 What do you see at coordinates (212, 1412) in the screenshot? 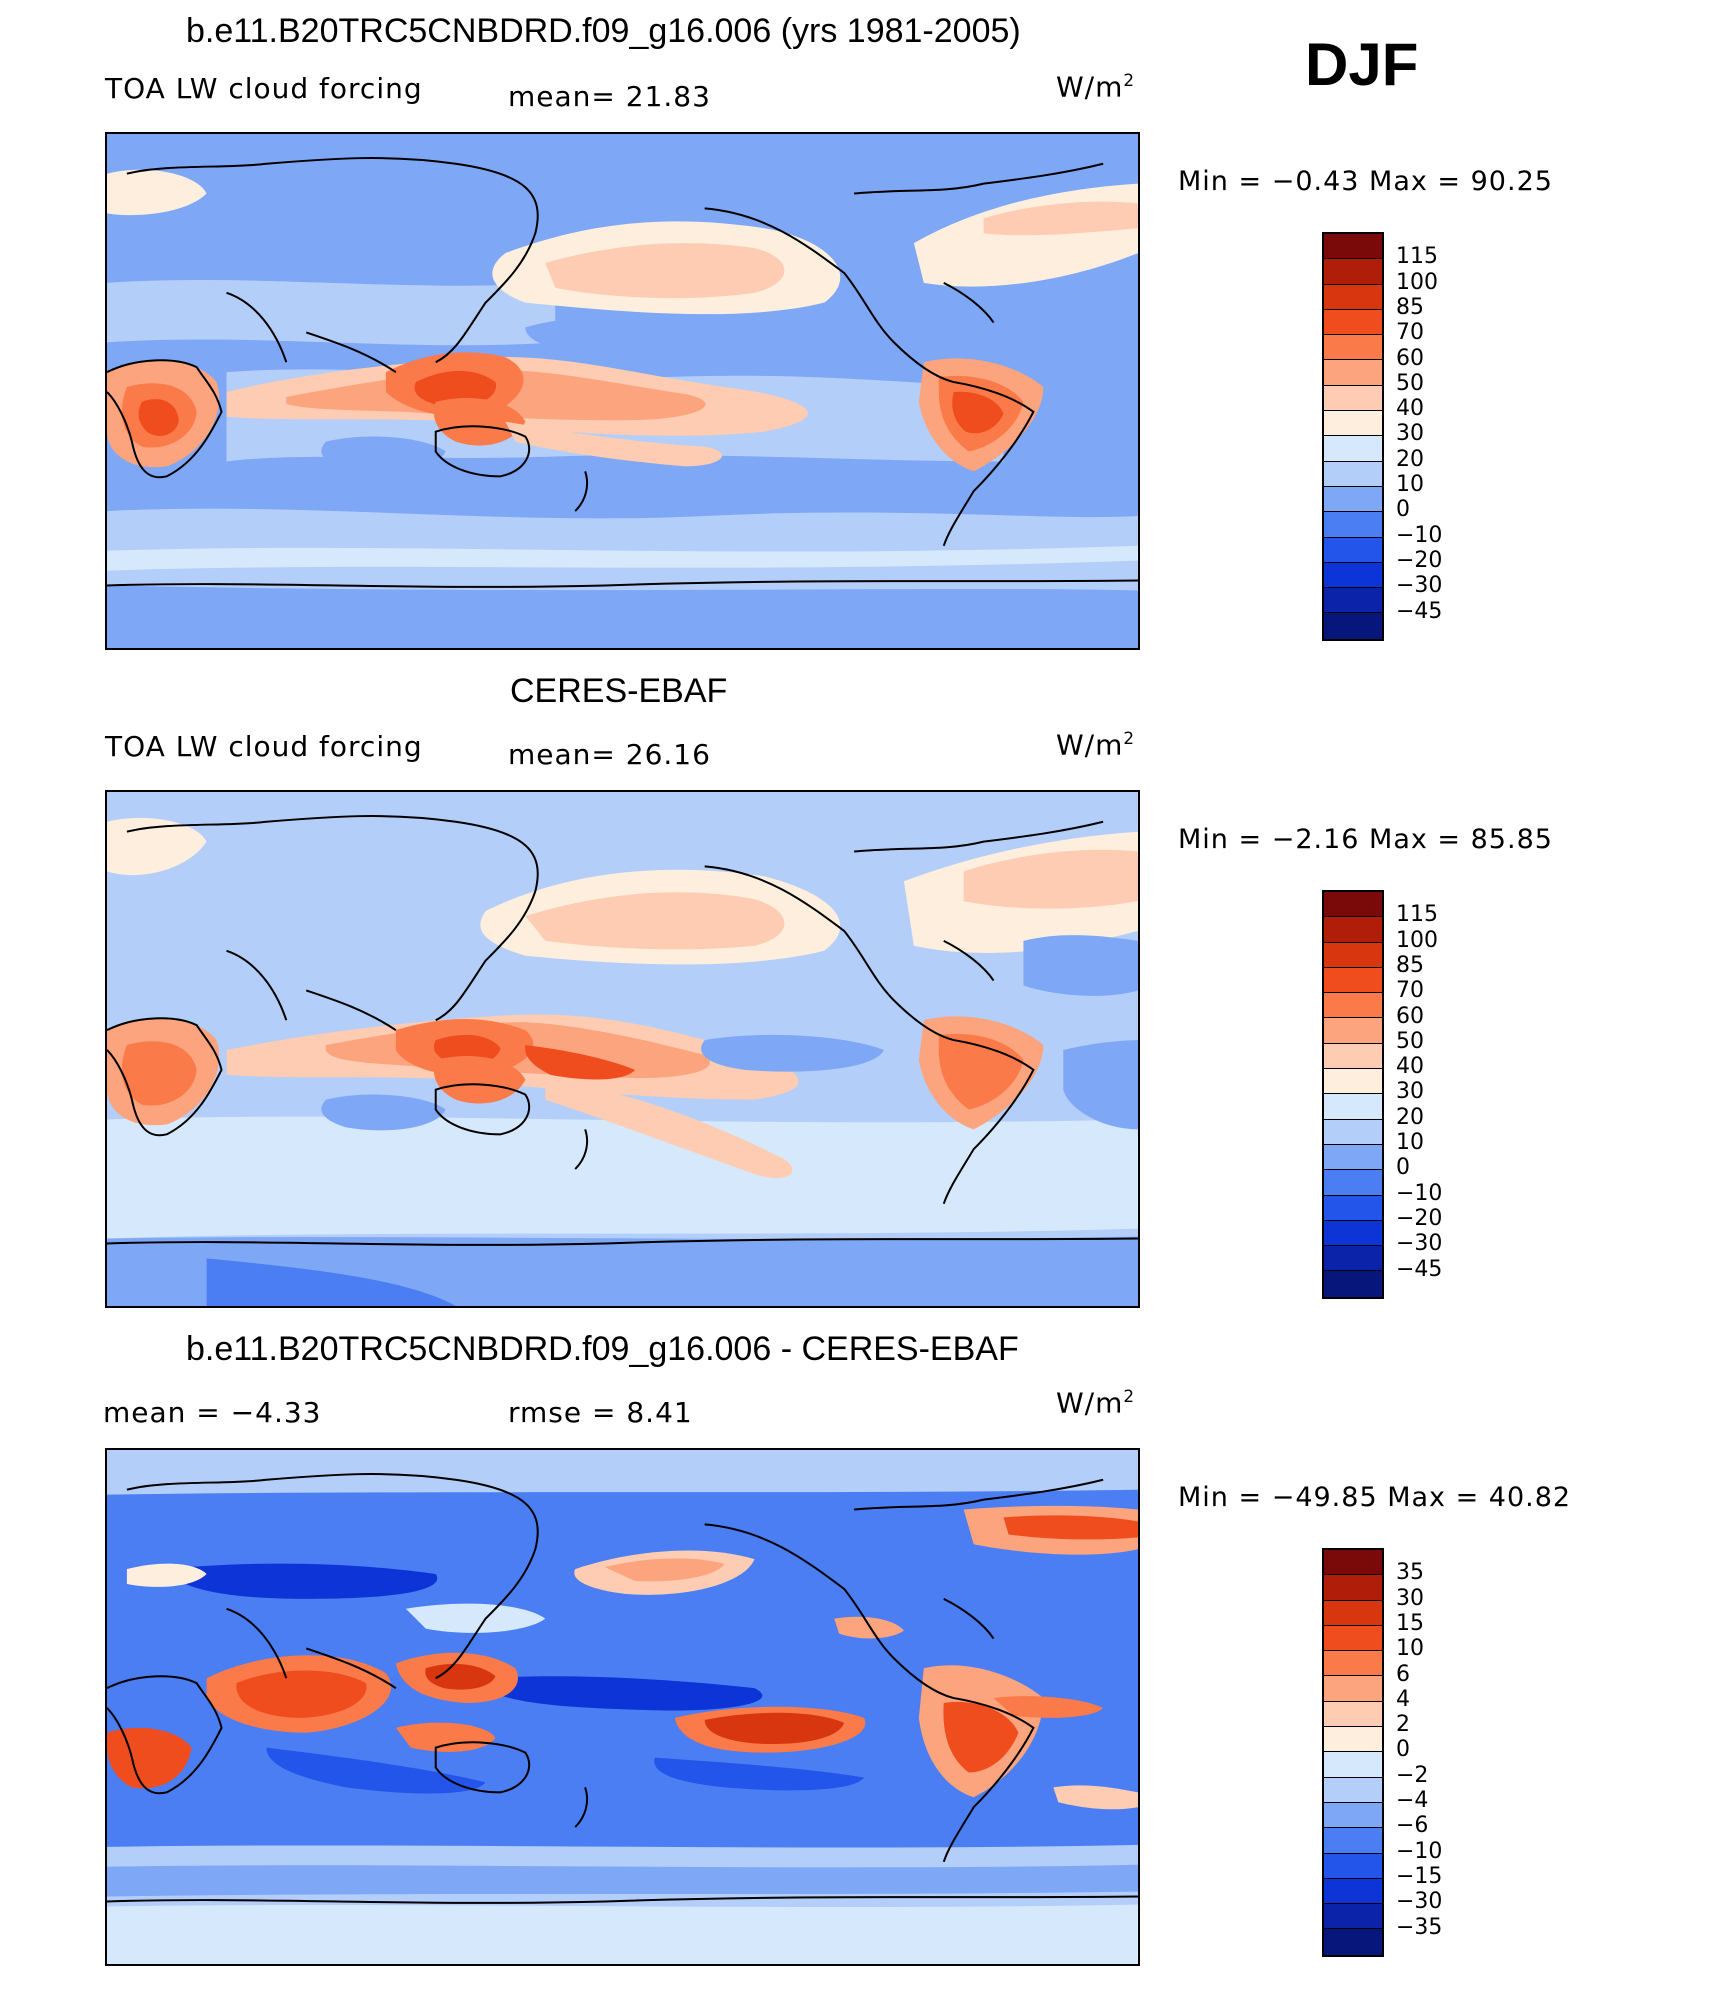
I see `panel-3-mean: mean = −4.33` at bounding box center [212, 1412].